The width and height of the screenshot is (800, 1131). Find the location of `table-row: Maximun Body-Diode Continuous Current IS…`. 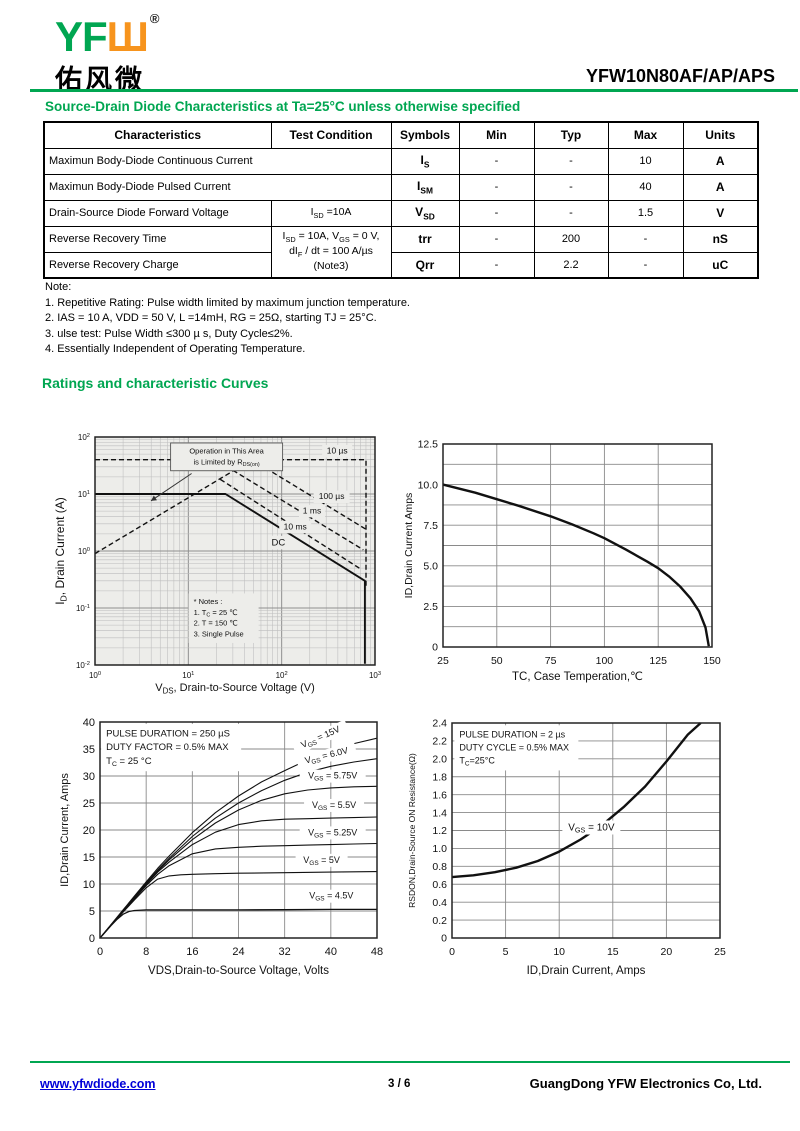

table-row: Maximun Body-Diode Continuous Current IS… is located at coordinates (401, 161).